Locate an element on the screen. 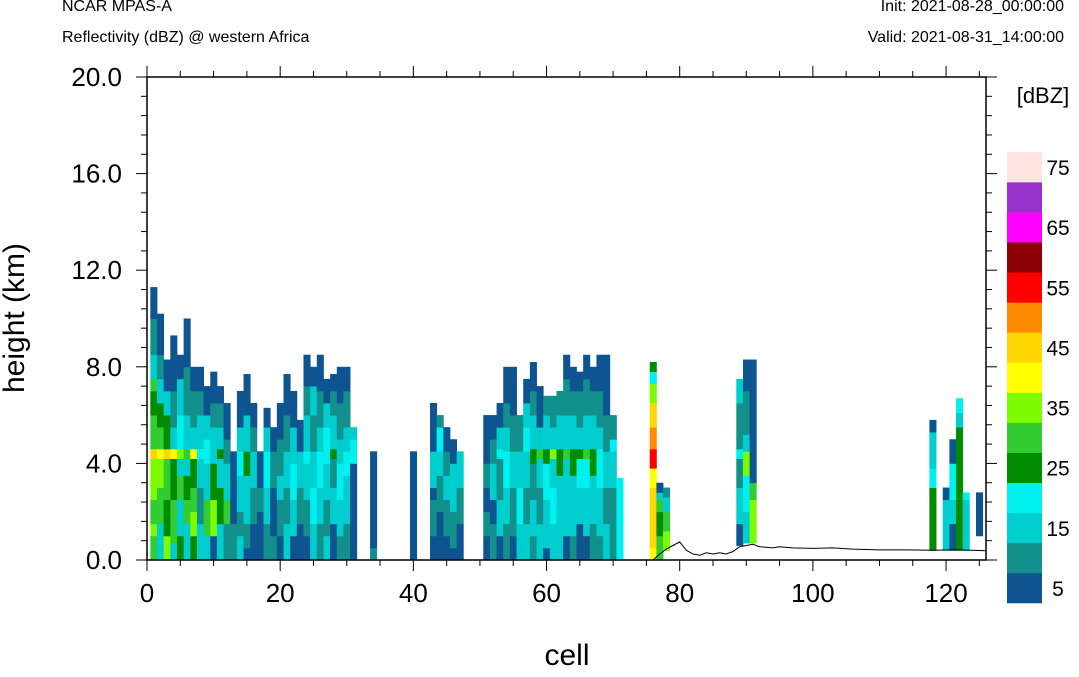  colorbar-tick-label: 65 is located at coordinates (1057, 228).